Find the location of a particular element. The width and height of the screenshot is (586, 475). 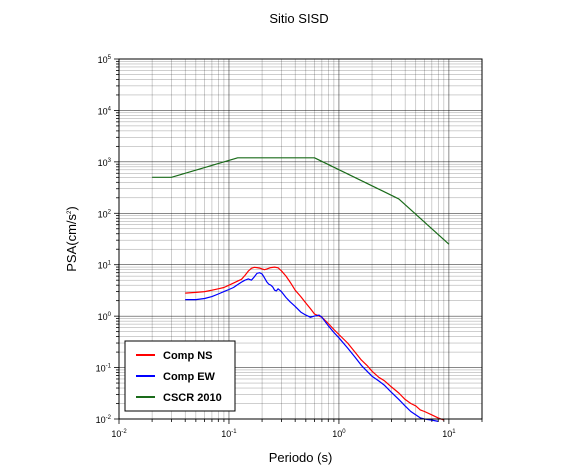

legend-items: Comp NS Comp EW CSCR 2010 is located at coordinates (179, 377).